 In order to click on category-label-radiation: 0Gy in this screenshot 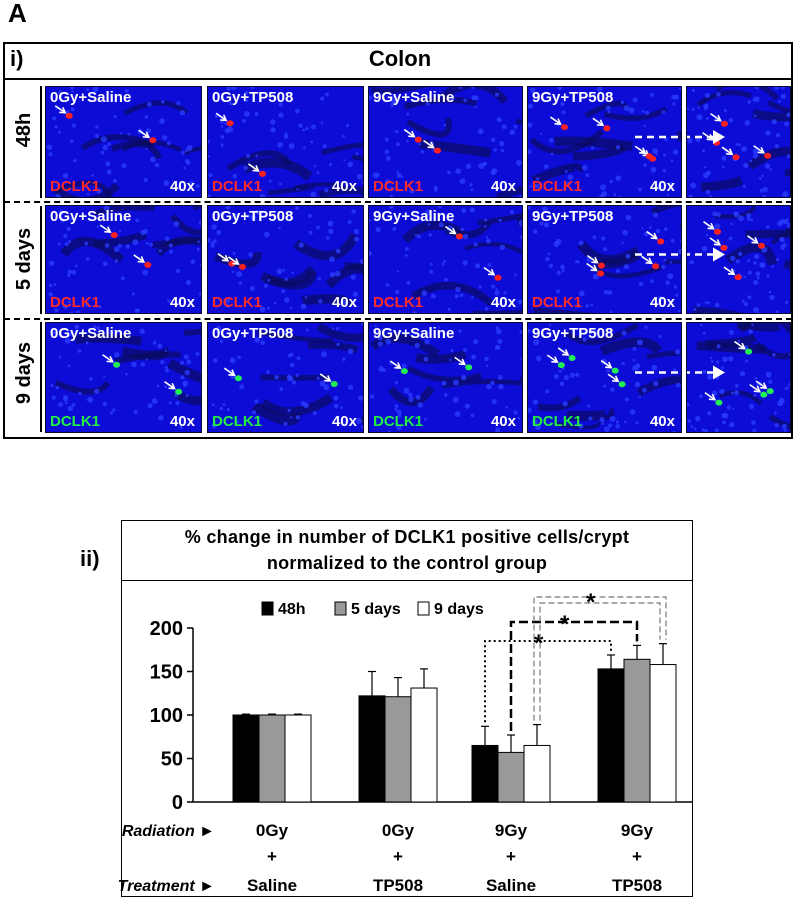, I will do `click(398, 830)`.